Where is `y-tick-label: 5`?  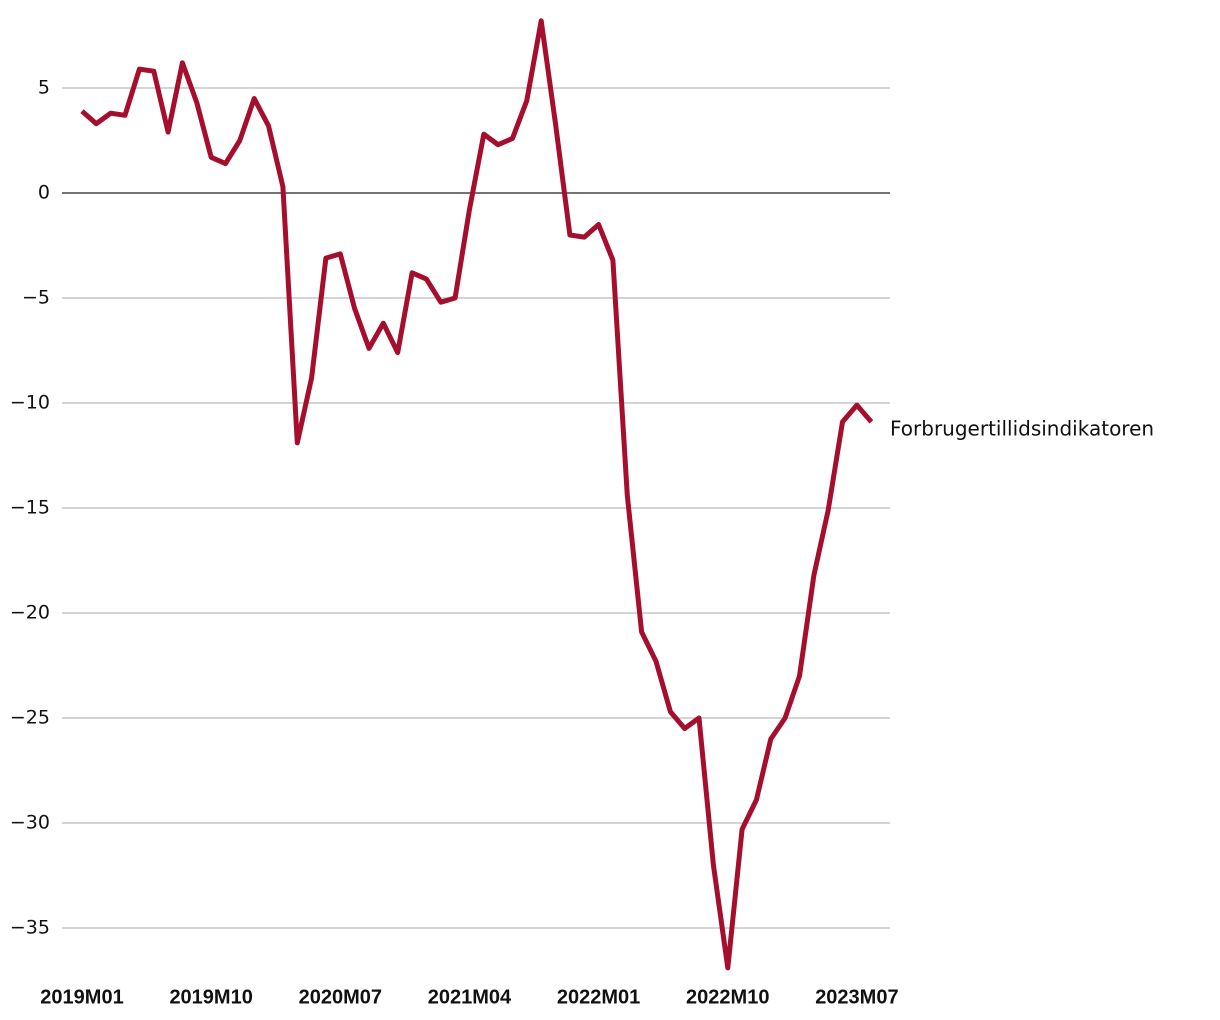
y-tick-label: 5 is located at coordinates (44, 88).